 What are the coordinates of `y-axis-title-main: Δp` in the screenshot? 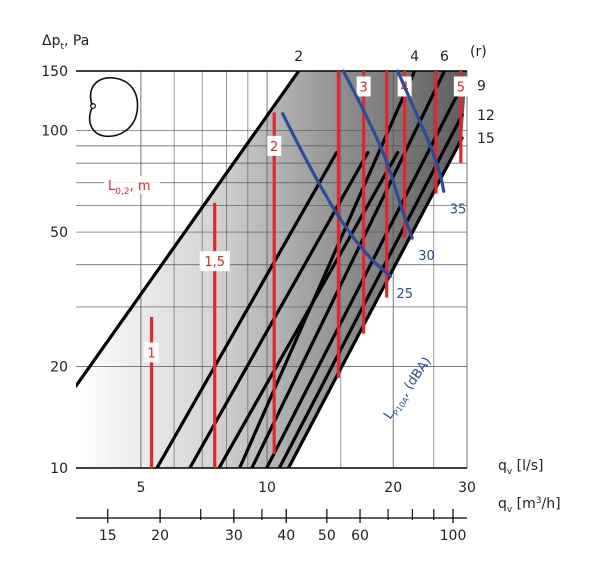 It's located at (51, 41).